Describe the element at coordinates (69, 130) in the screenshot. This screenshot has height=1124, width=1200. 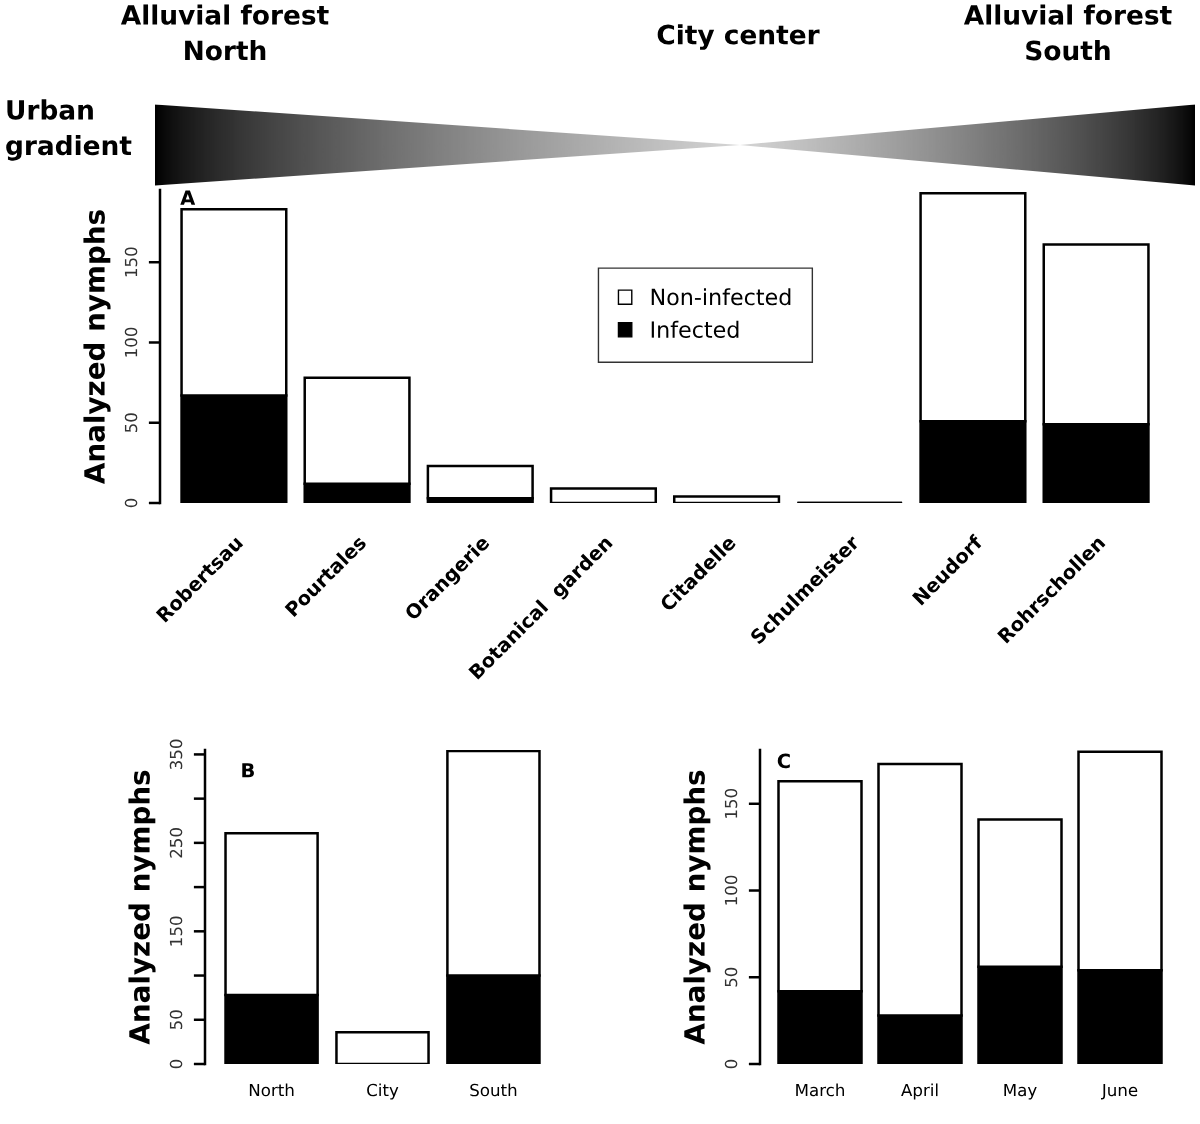
I see `text: Urban gradient` at that location.